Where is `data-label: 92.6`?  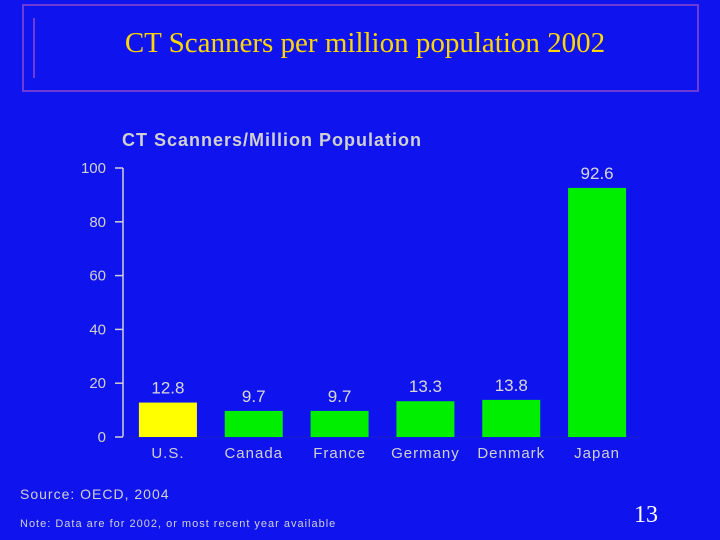
data-label: 92.6 is located at coordinates (597, 173).